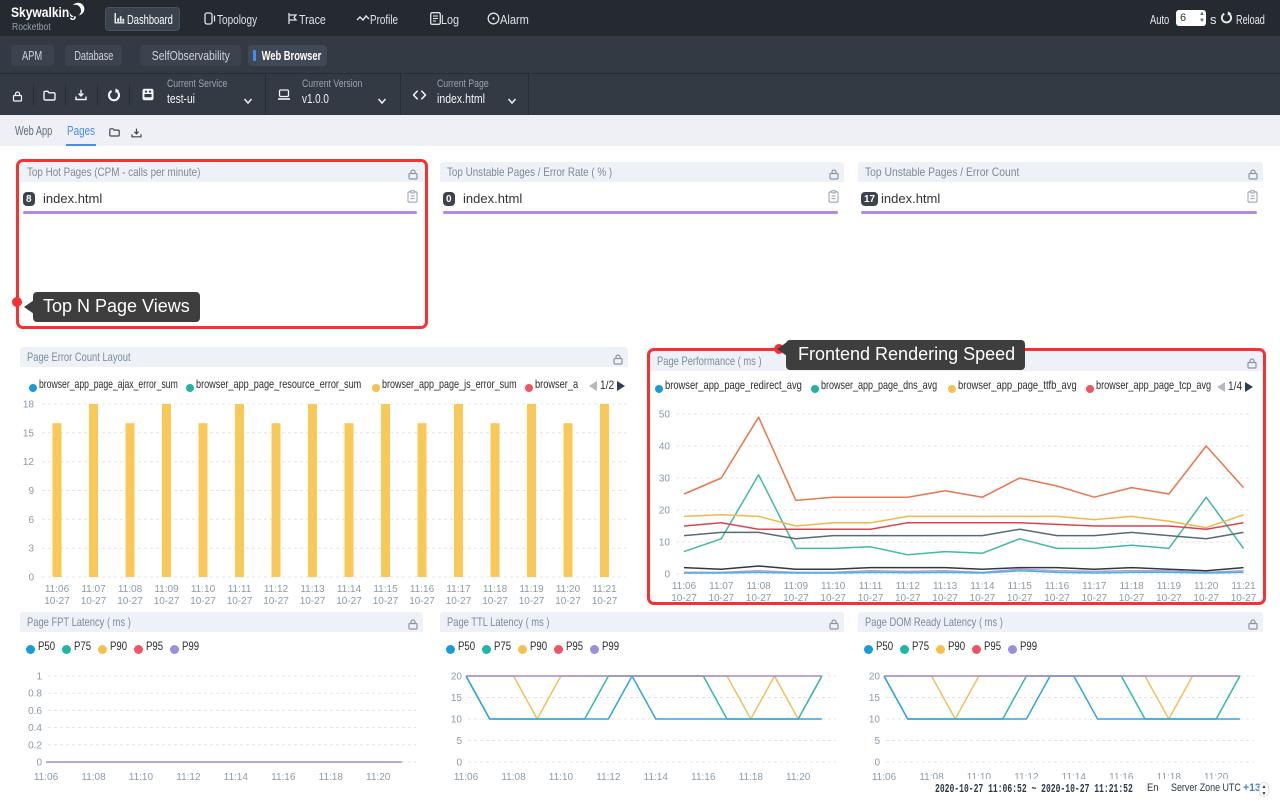 The image size is (1280, 805). Describe the element at coordinates (29, 462) in the screenshot. I see `svg-text: 12` at that location.